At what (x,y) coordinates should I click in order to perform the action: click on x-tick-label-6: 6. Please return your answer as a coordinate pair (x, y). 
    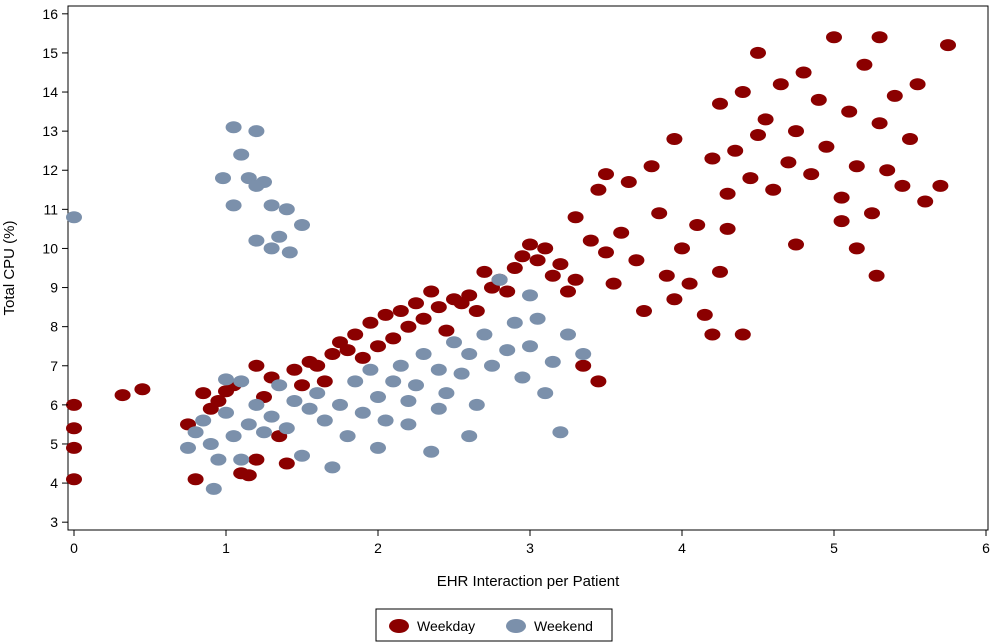
    Looking at the image, I should click on (986, 548).